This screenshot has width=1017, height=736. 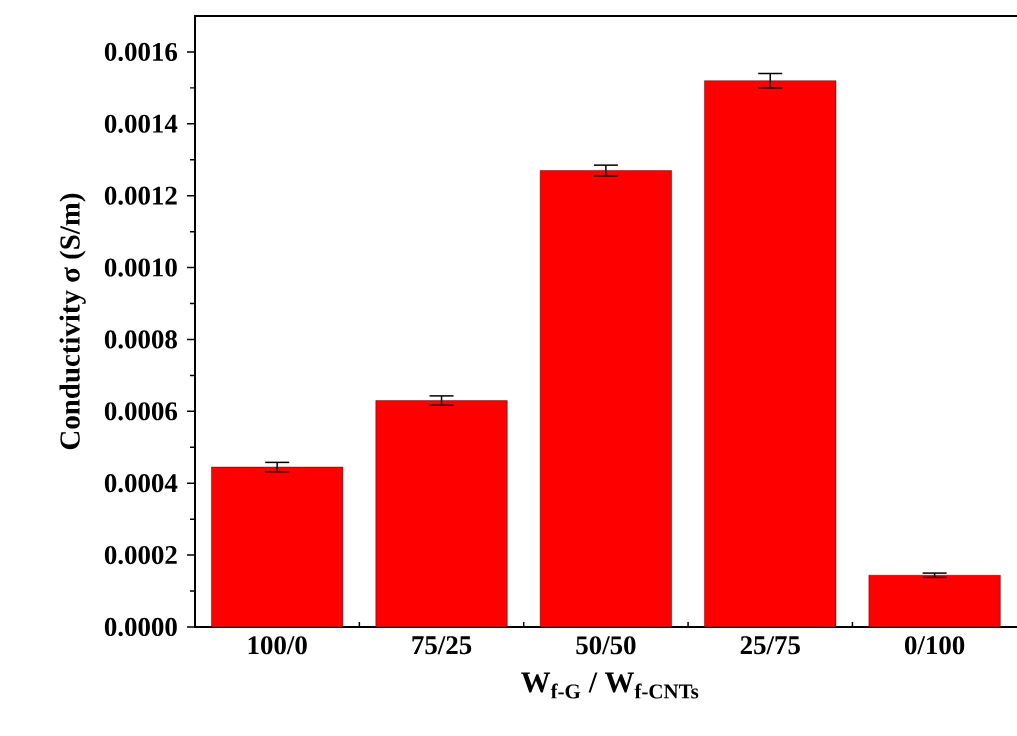 I want to click on y-axis-title: Conductivity σ (S/m), so click(x=72, y=321).